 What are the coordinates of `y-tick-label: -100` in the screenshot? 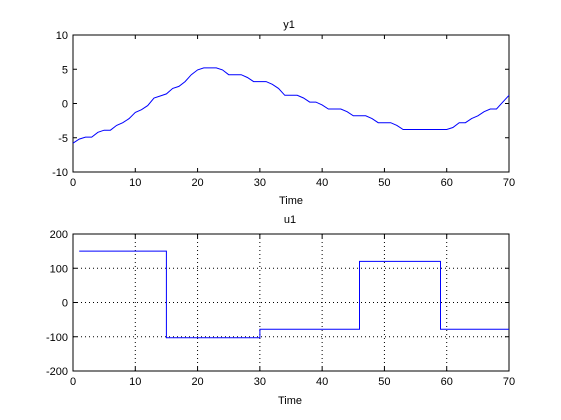 It's located at (57, 338).